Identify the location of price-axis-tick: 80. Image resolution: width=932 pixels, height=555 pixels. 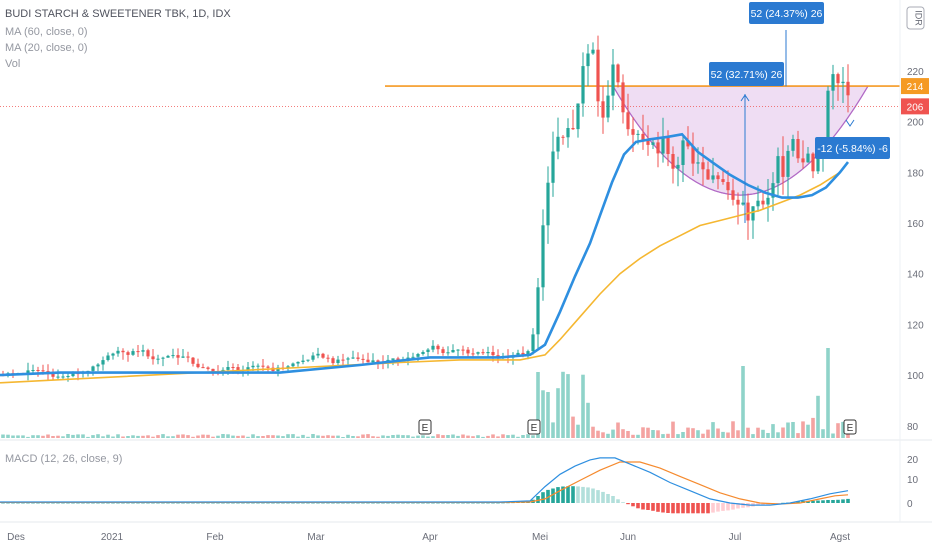
(913, 427).